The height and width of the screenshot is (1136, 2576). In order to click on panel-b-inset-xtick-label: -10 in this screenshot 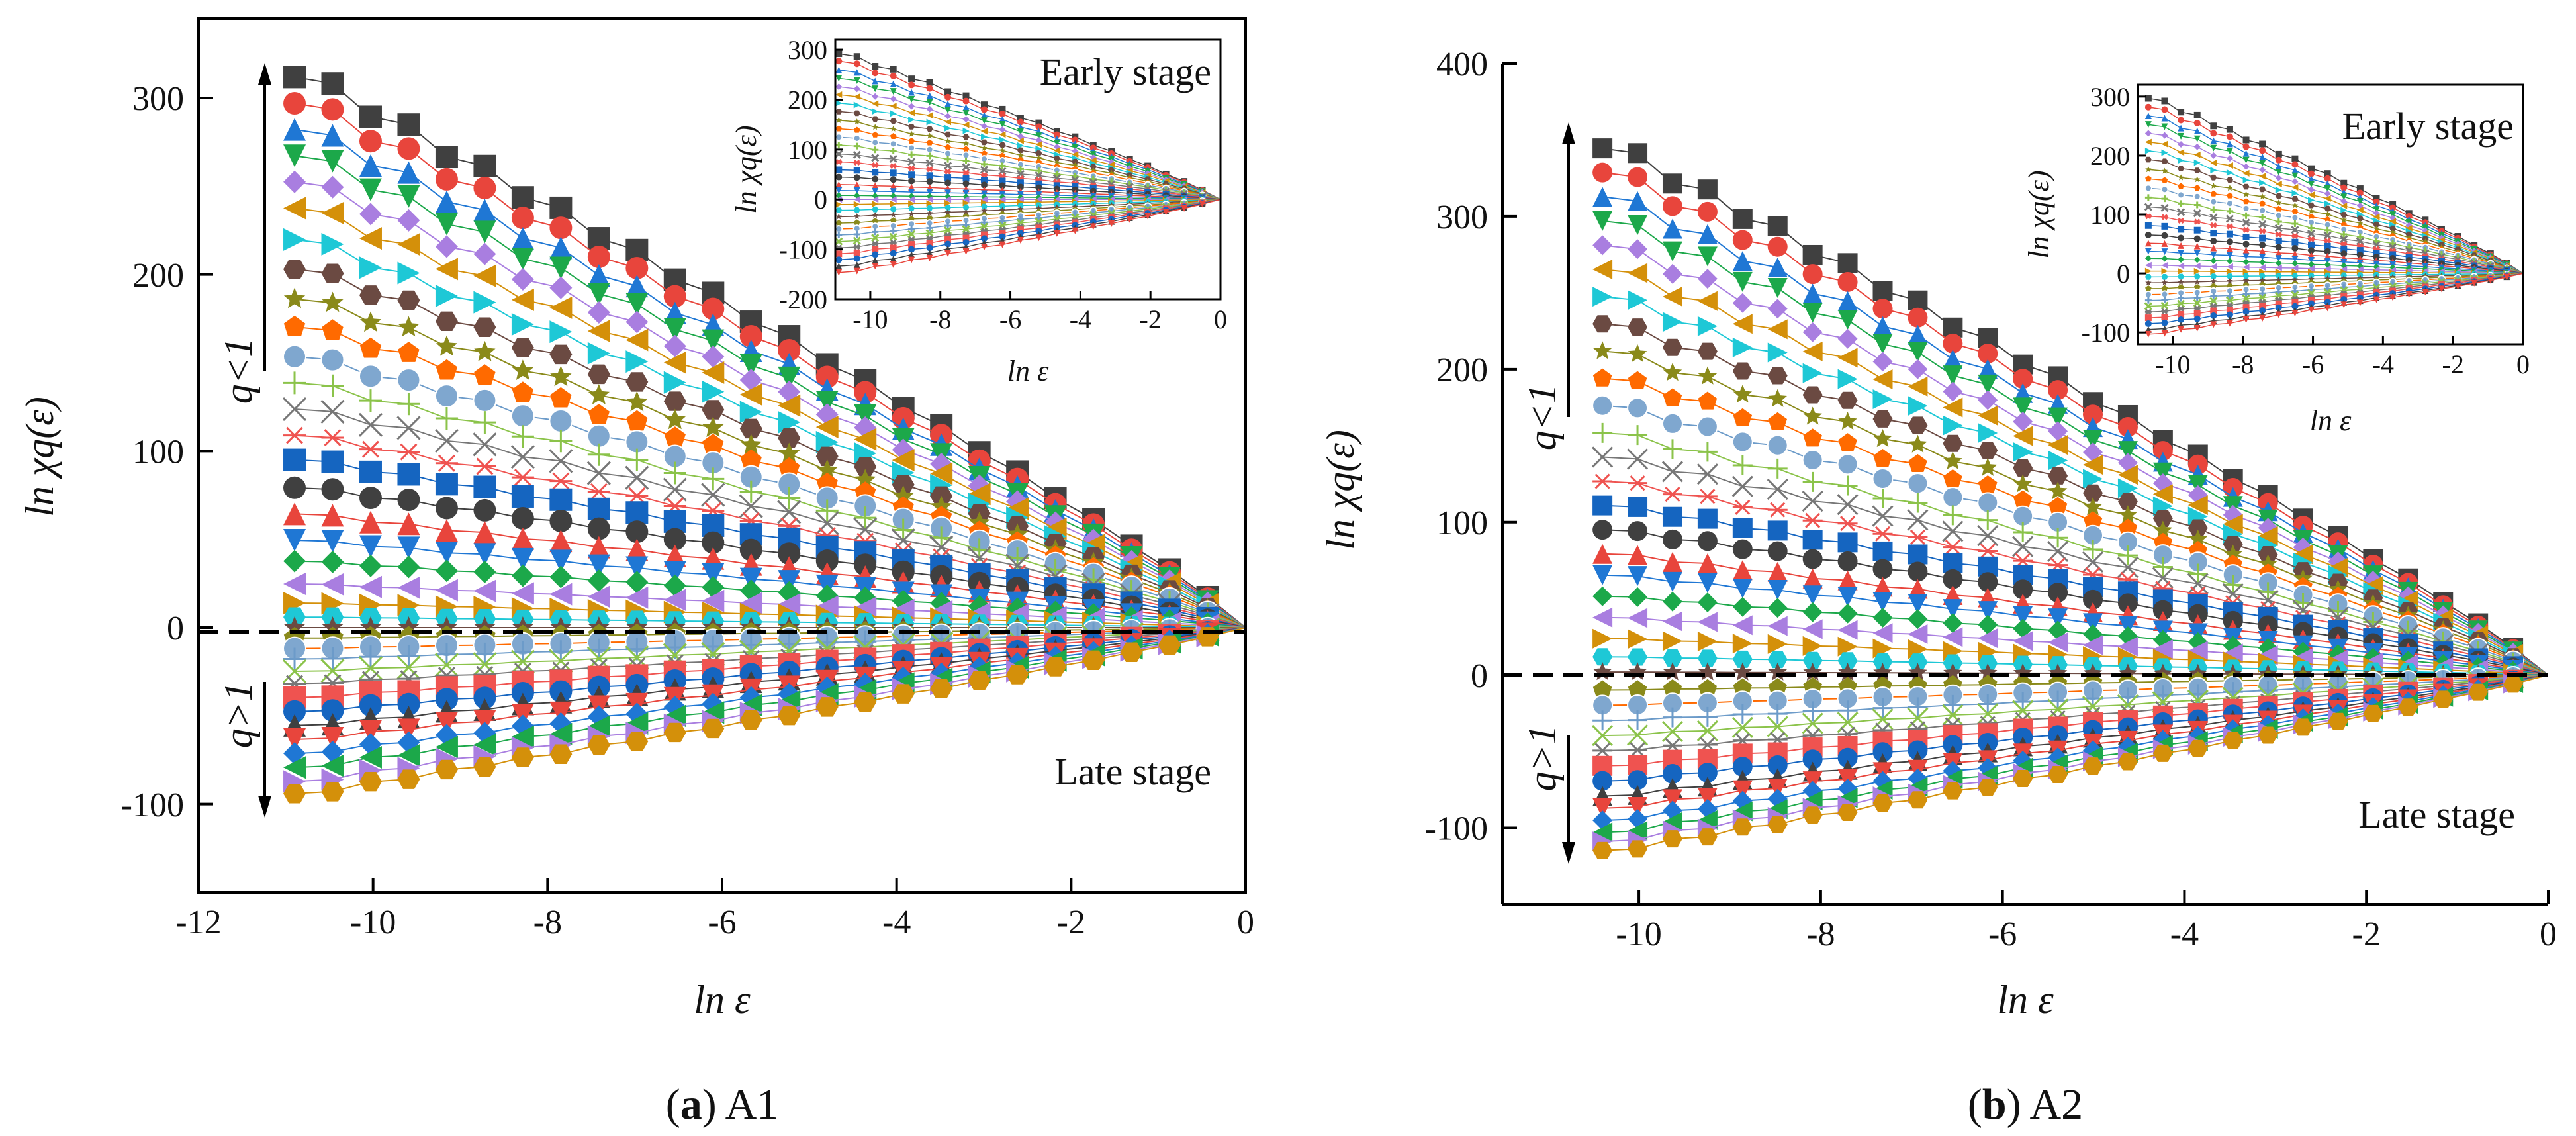, I will do `click(2172, 365)`.